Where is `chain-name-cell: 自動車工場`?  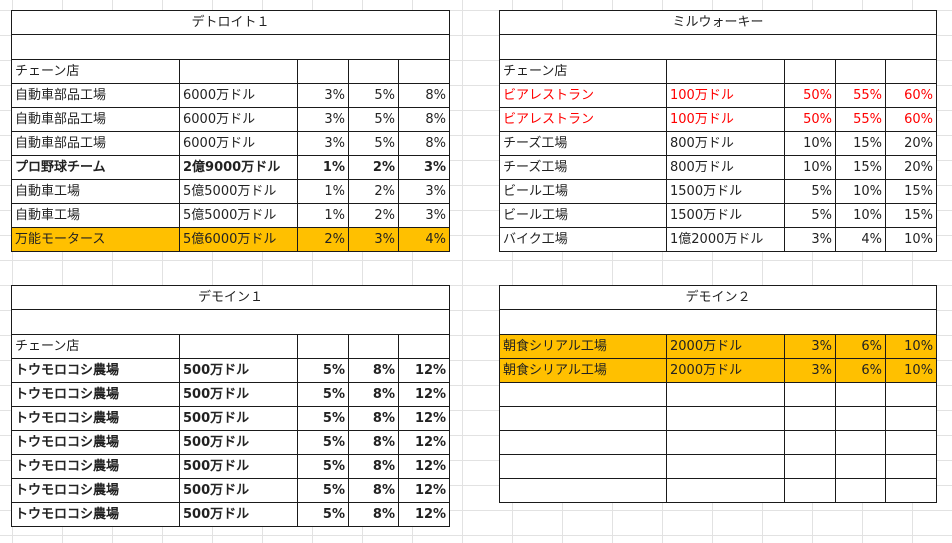 chain-name-cell: 自動車工場 is located at coordinates (95, 215).